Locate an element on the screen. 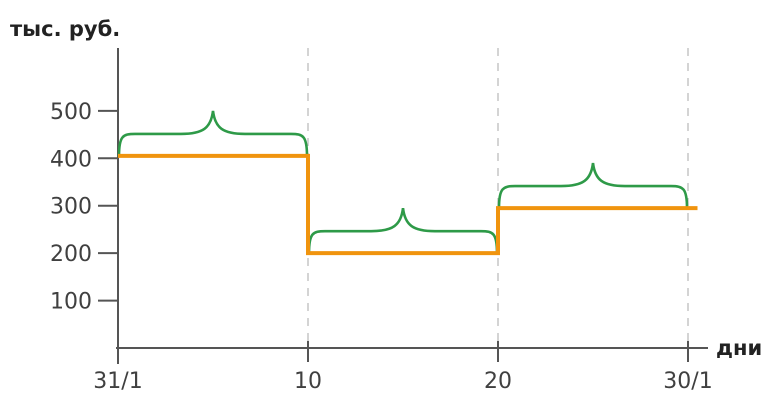  y-tick-label-300: 300 is located at coordinates (71, 207).